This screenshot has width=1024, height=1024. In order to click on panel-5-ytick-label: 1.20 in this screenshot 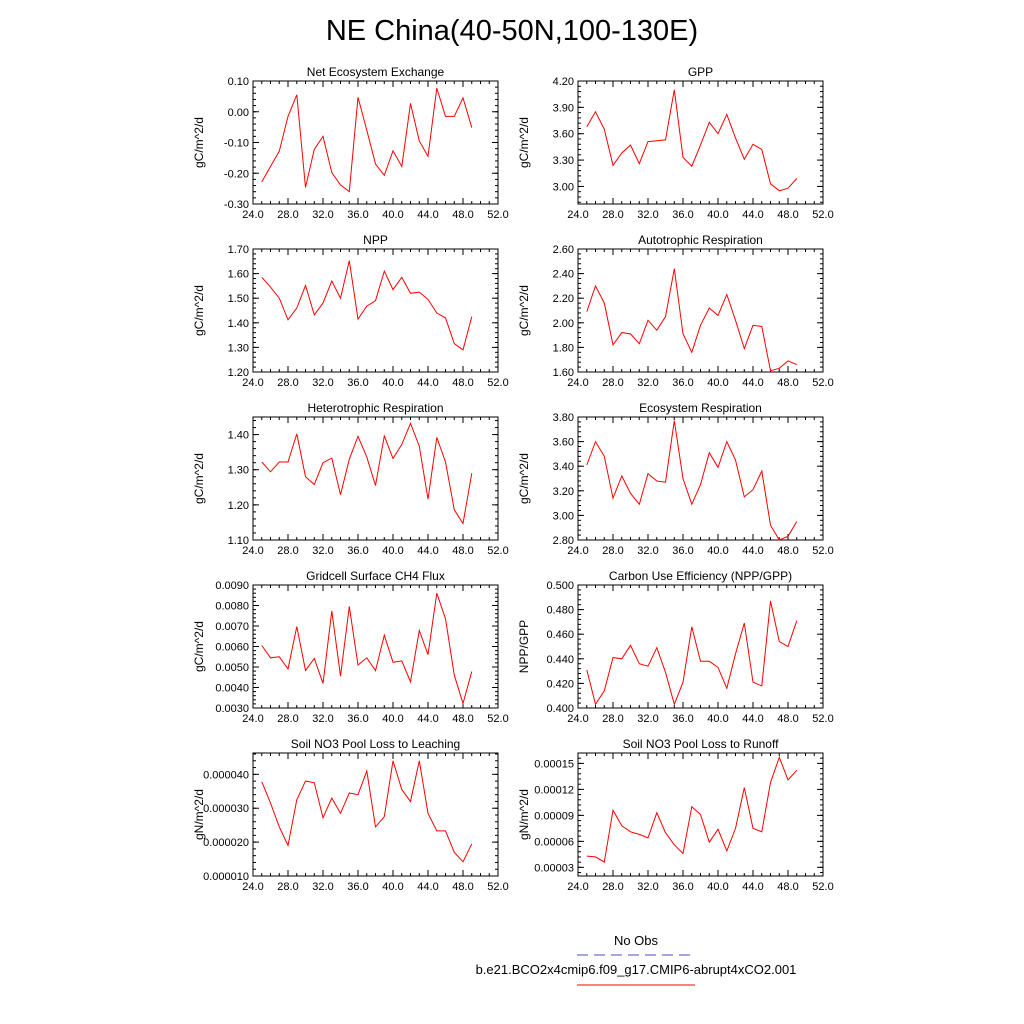, I will do `click(238, 506)`.